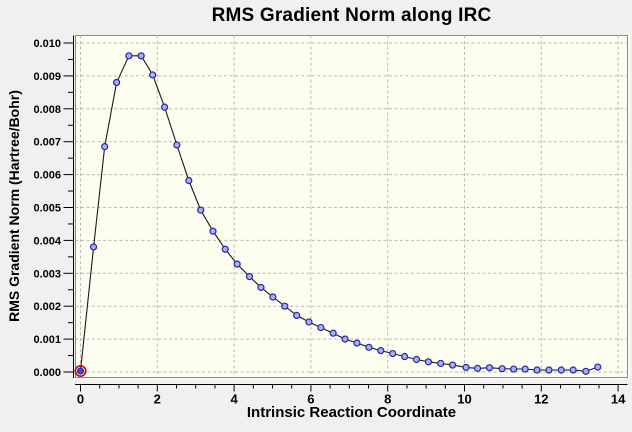  I want to click on x-tick-label: 4, so click(234, 399).